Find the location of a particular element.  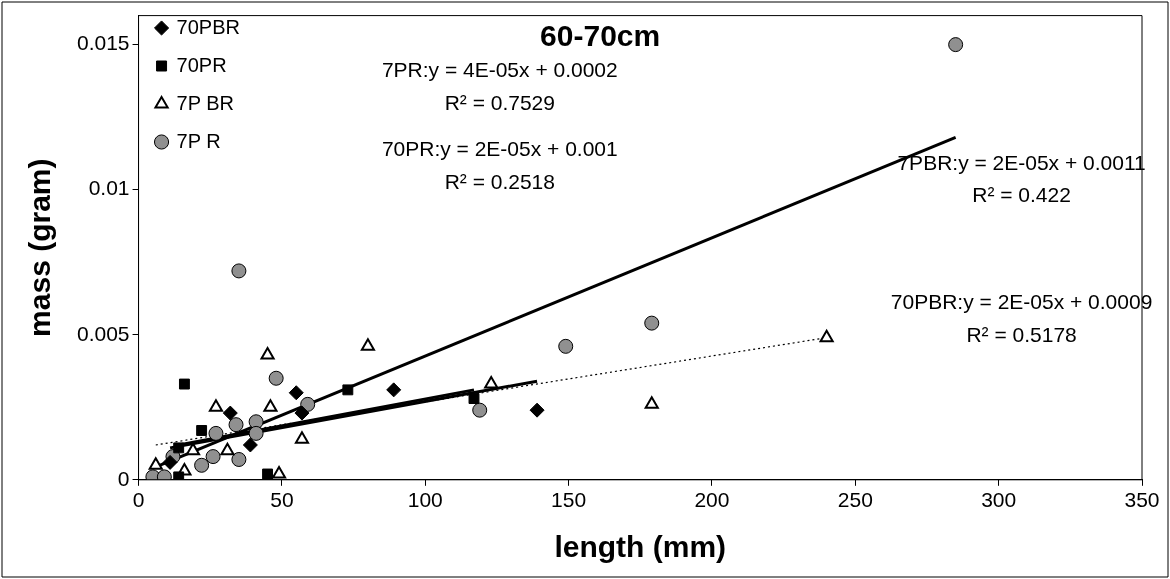

x-axis-title: length (mm) is located at coordinates (640, 547).